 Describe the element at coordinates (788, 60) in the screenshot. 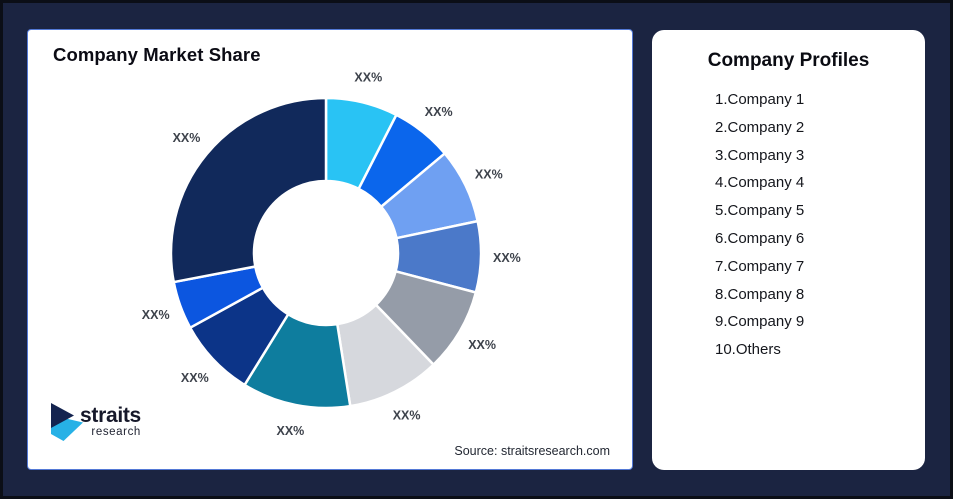

I see `profiles-title: Company Profiles` at that location.